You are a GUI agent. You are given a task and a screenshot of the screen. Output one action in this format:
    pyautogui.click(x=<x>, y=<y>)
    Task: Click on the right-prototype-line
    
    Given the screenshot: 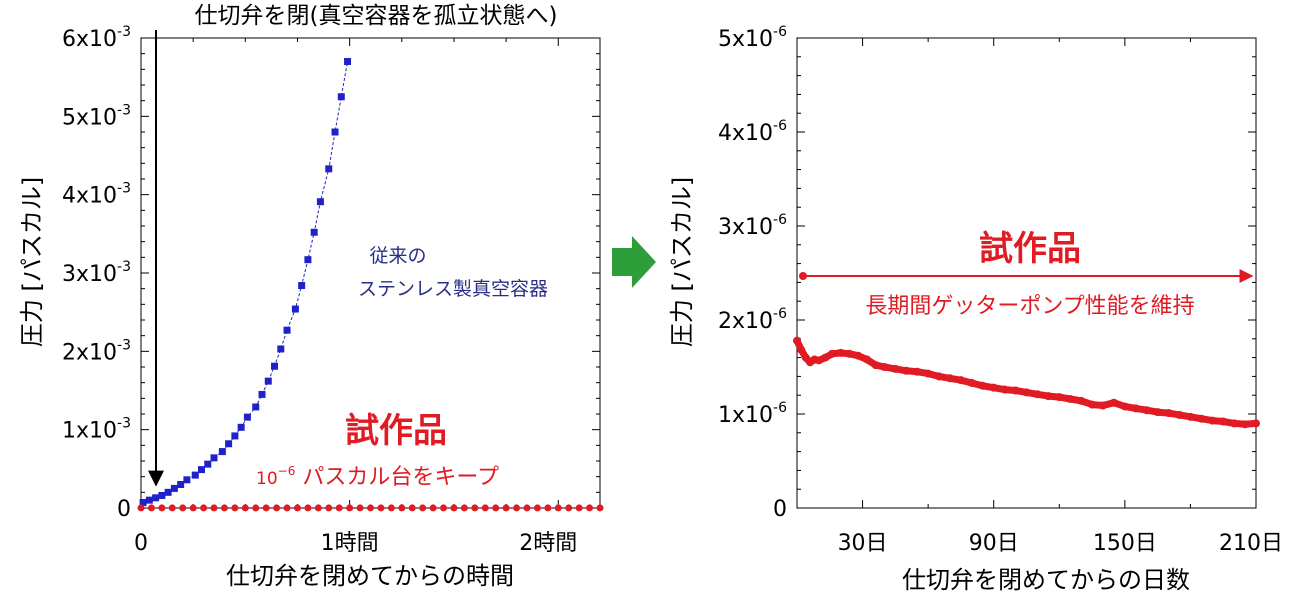 What is the action you would take?
    pyautogui.click(x=1026, y=382)
    